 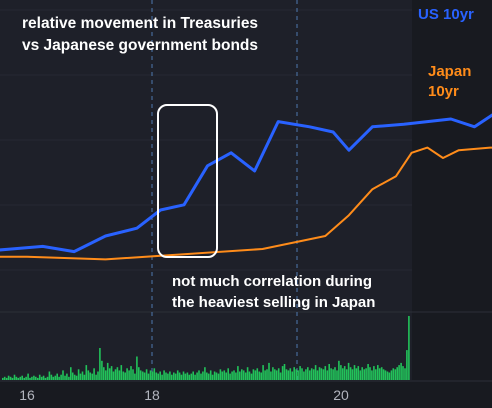 I want to click on highlight-box, so click(x=187, y=181).